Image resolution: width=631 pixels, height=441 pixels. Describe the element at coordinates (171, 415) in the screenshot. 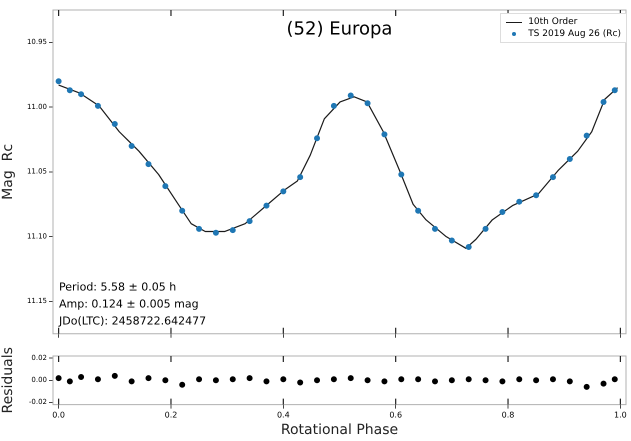

I see `x-tick-label: 0.2` at that location.